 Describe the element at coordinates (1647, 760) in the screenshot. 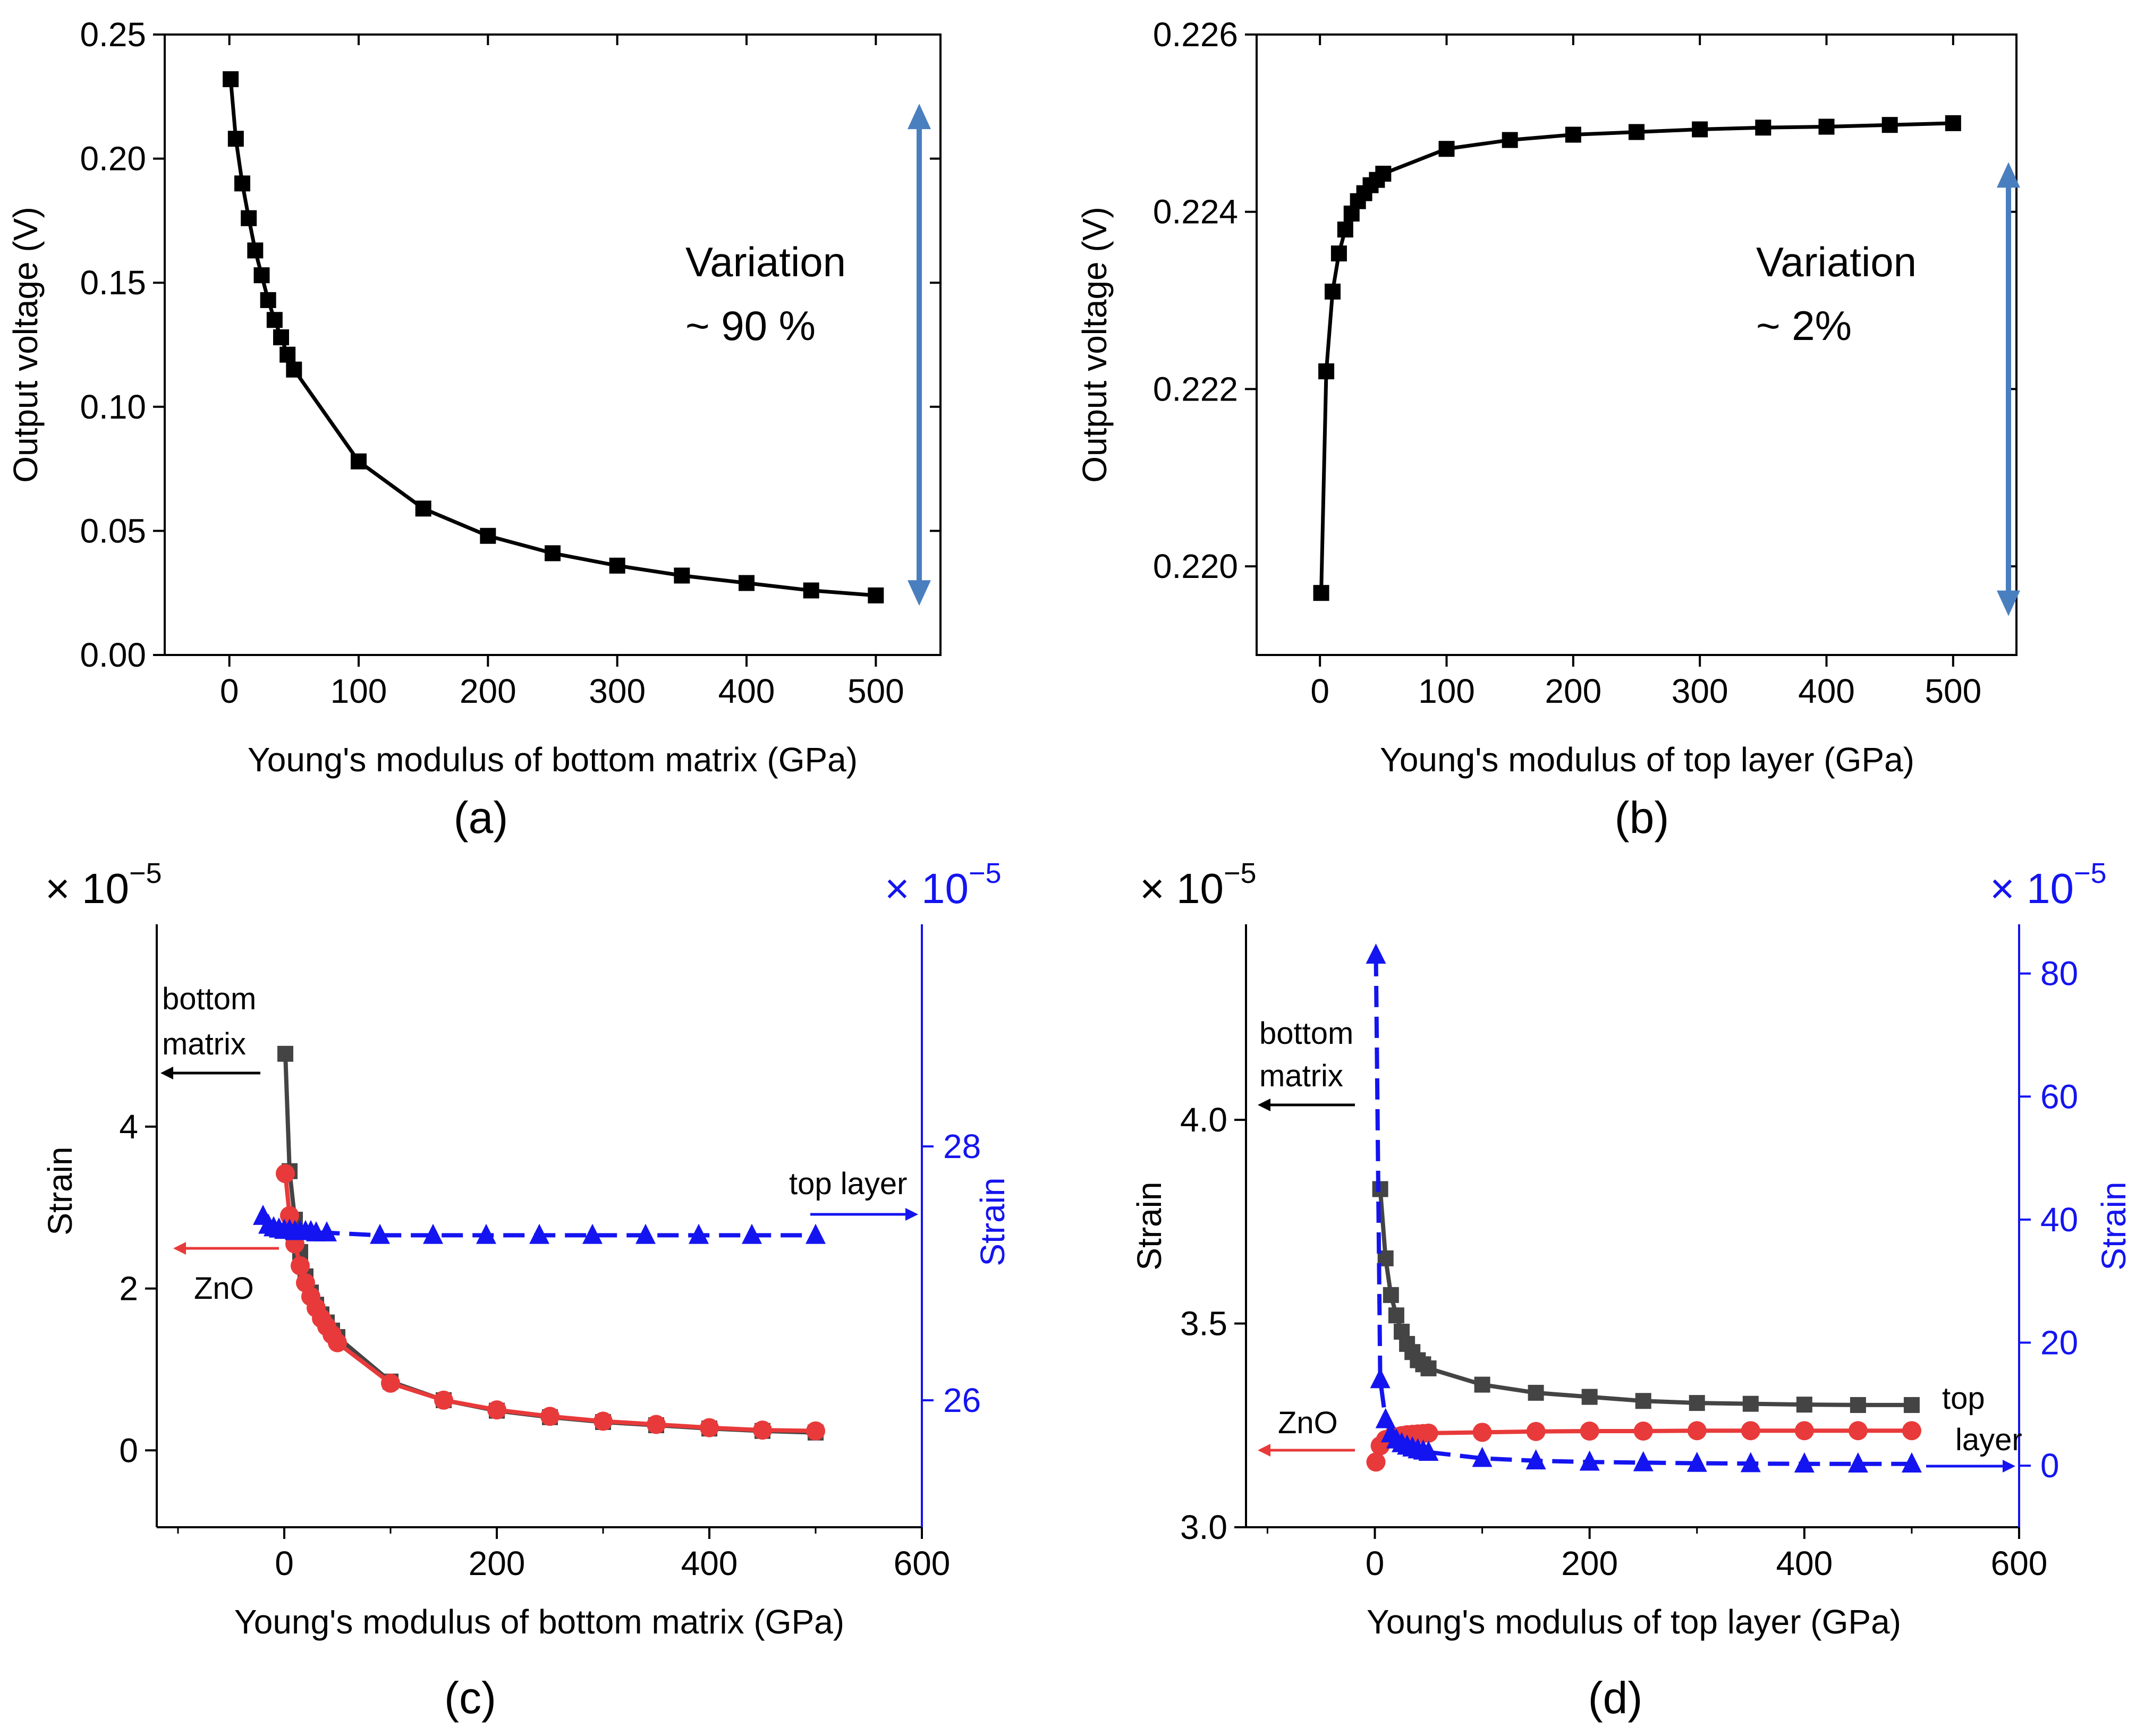

I see `panel-b-x-label: Young's modulus of top layer (GPa)` at that location.